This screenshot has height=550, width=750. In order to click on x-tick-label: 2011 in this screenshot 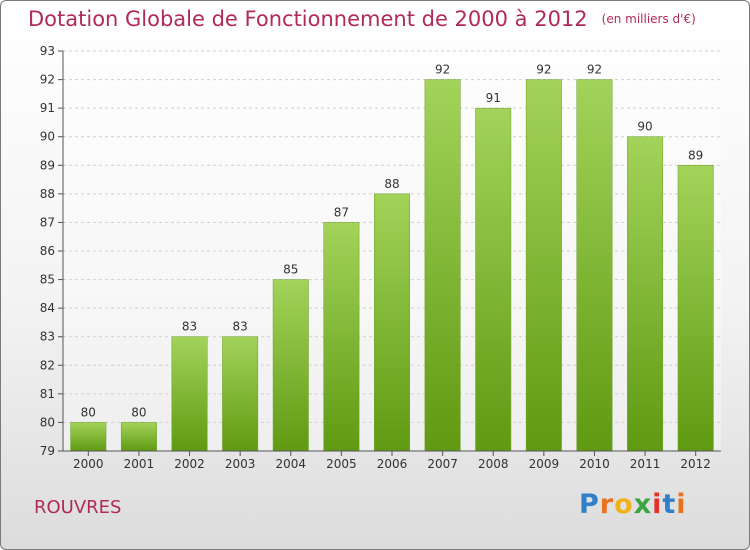, I will do `click(645, 464)`.